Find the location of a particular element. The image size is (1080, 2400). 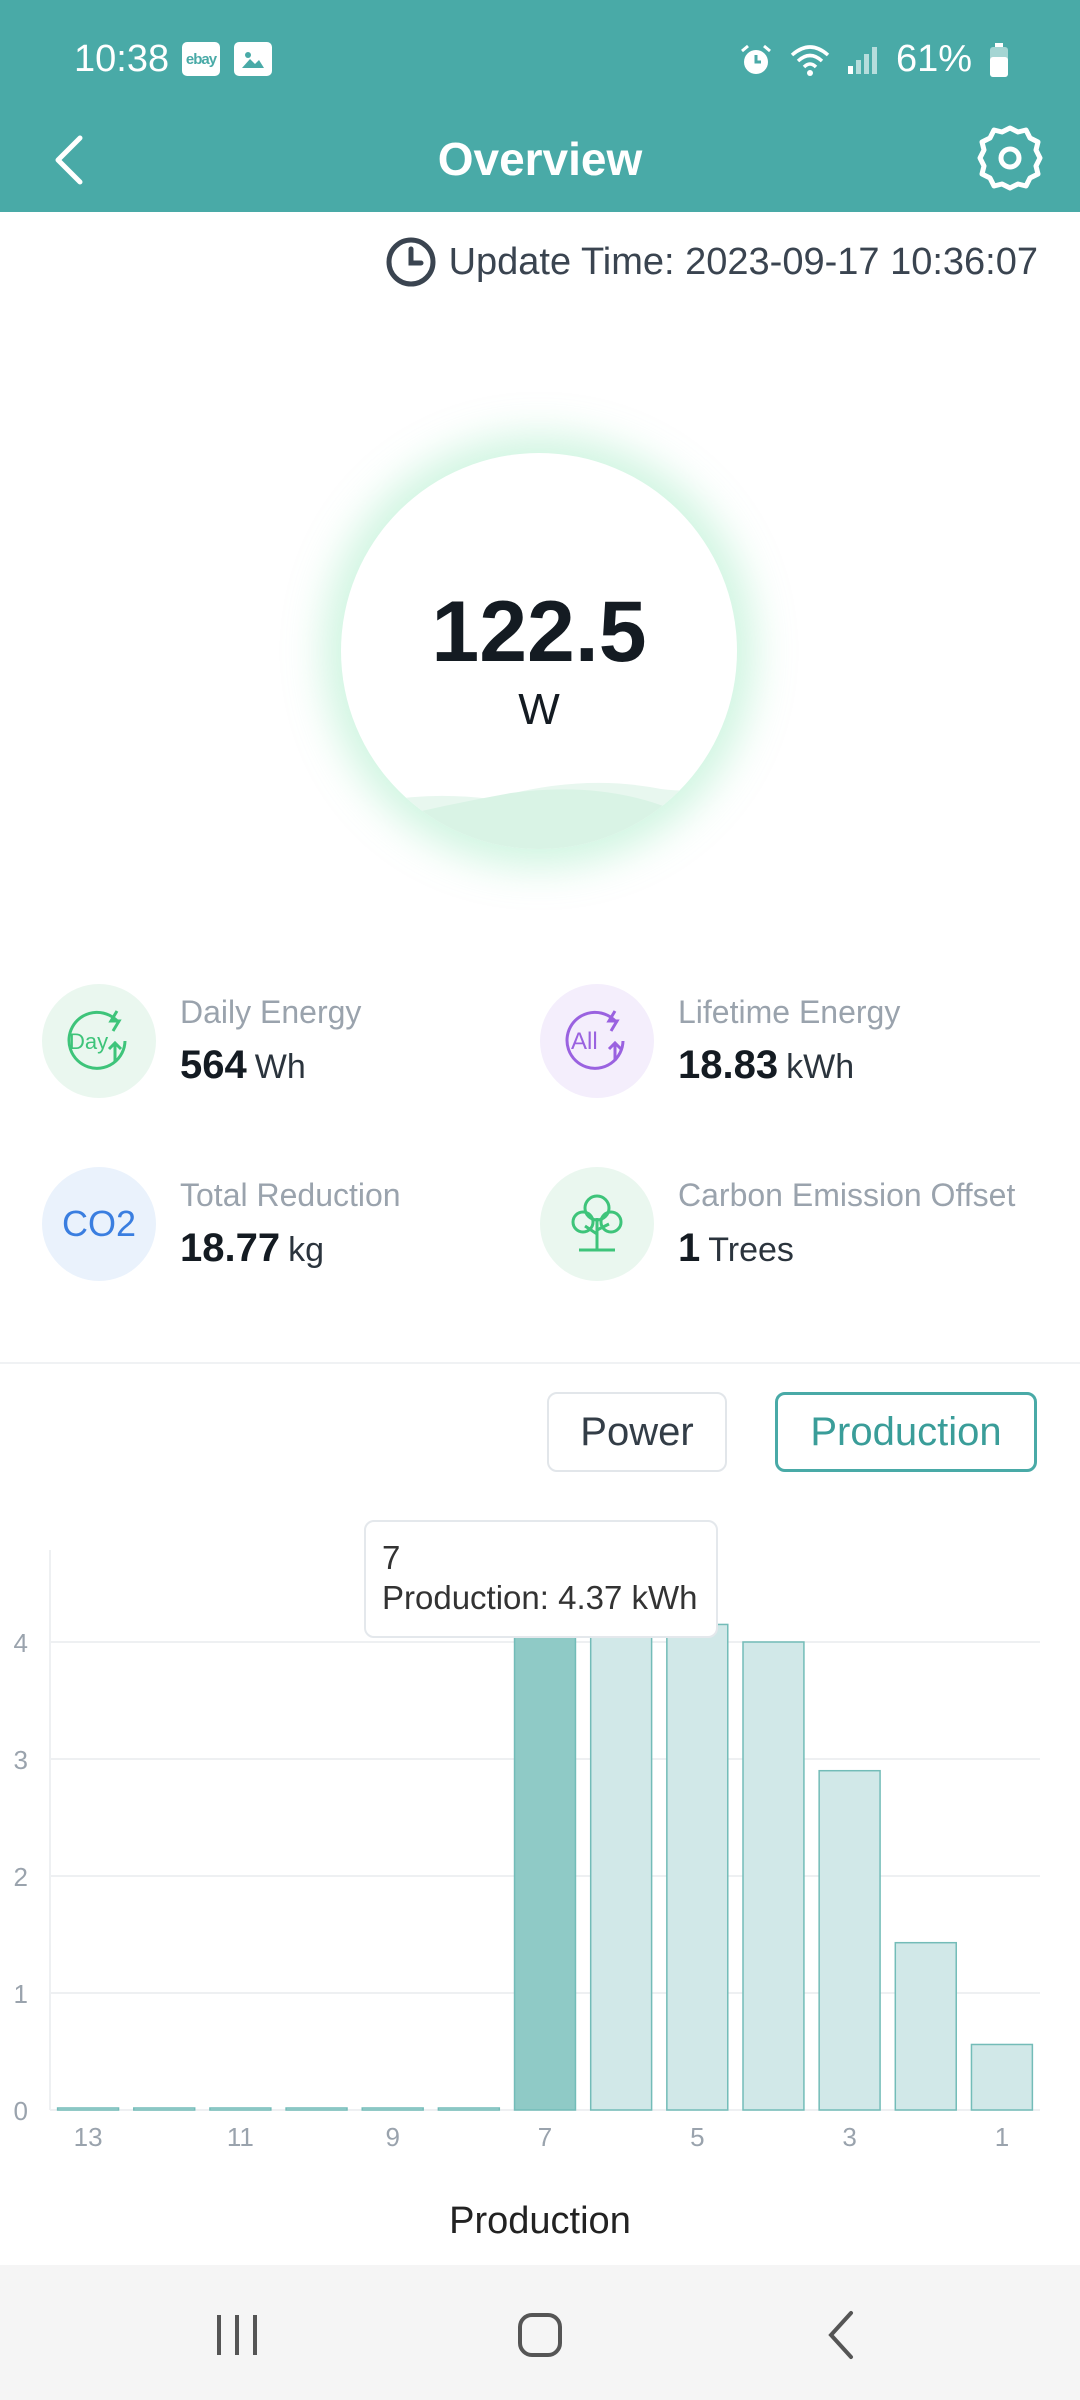

day-icon-label: Day is located at coordinates (88, 1041).